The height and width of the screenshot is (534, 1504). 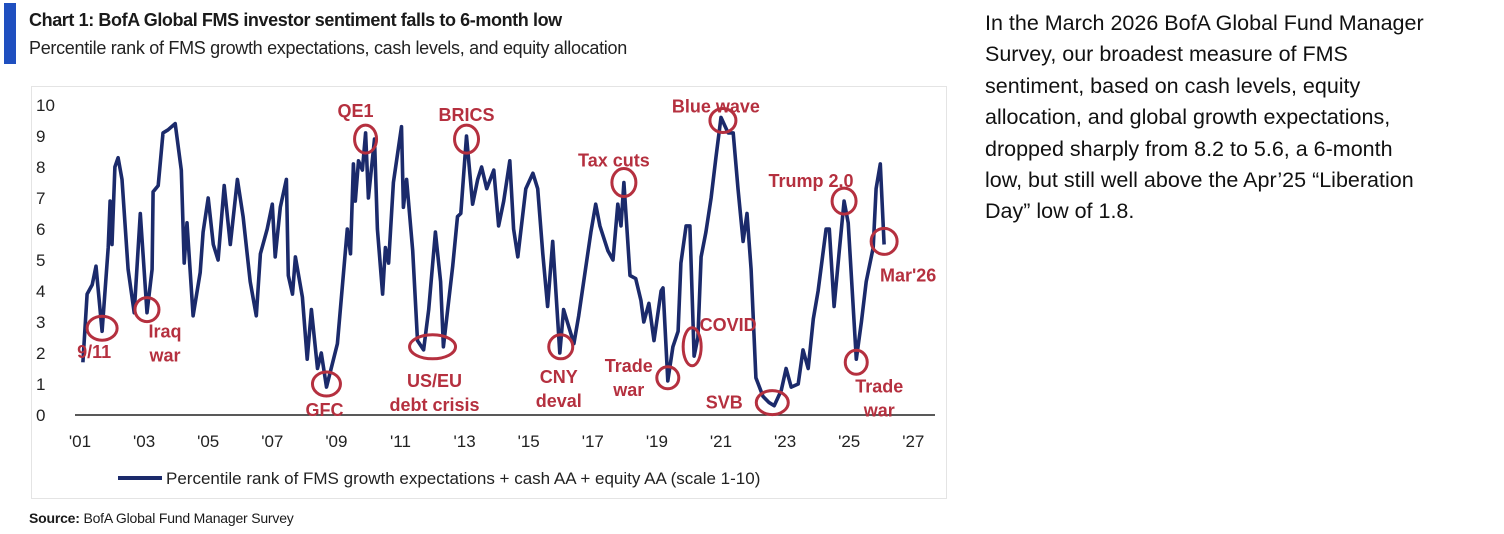 I want to click on y-tick-label: 8, so click(x=40, y=167).